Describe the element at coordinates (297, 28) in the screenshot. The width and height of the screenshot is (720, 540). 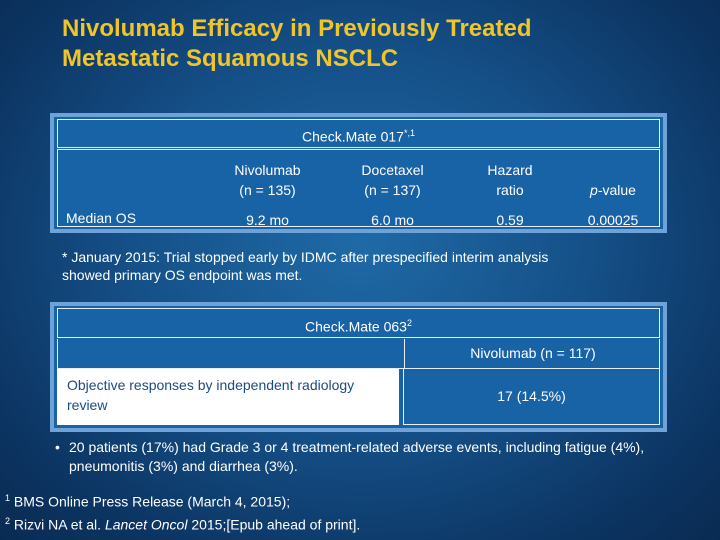
I see `slide-title-line1: Nivolumab Efficacy in Previously Treated` at that location.